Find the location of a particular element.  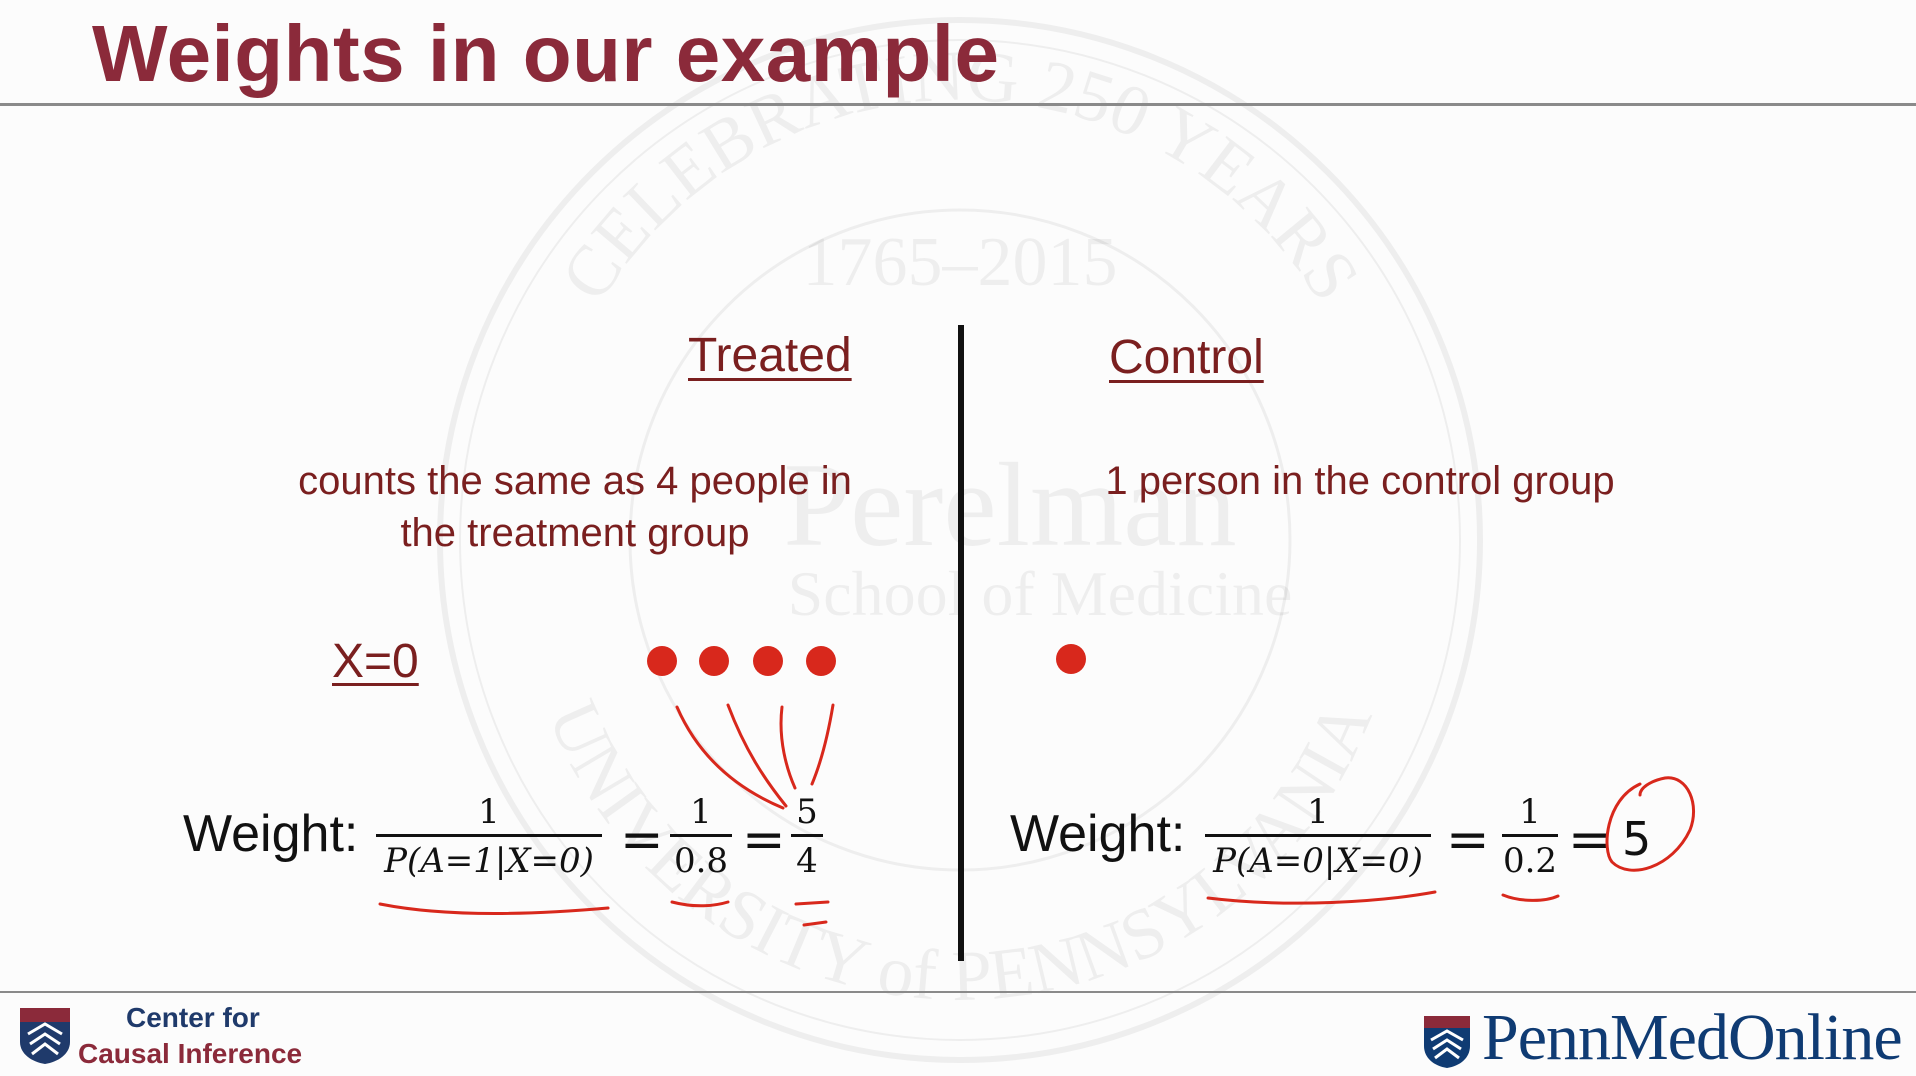

treated-fraction-result: 5 4 is located at coordinates (807, 837).